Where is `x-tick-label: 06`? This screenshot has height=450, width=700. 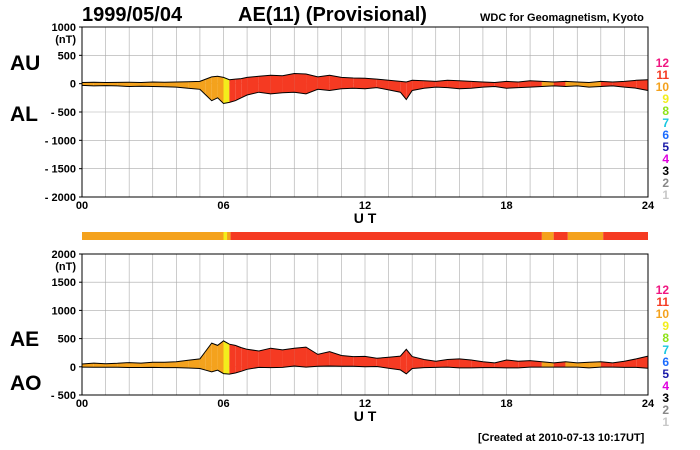
x-tick-label: 06 is located at coordinates (223, 404).